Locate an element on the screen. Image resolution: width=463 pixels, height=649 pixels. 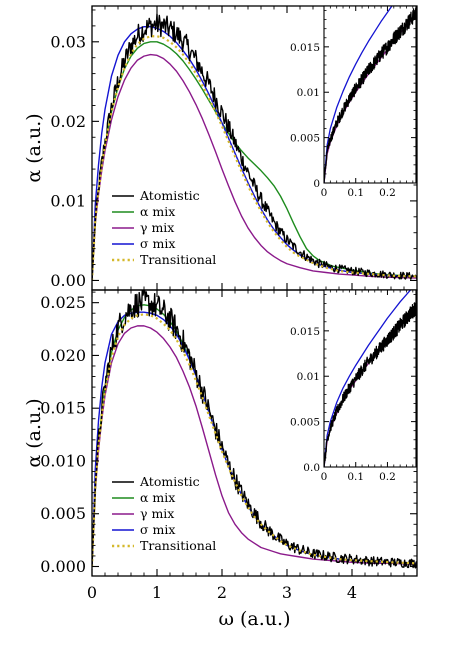
y-tick-label: 0.005 is located at coordinates (63, 513).